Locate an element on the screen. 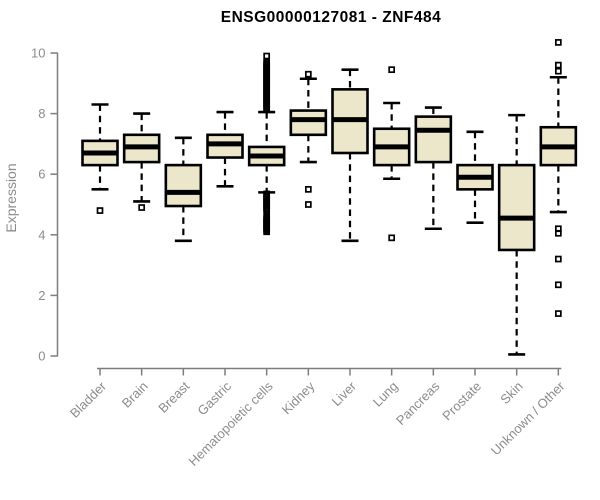  box-group-skin is located at coordinates (516, 234).